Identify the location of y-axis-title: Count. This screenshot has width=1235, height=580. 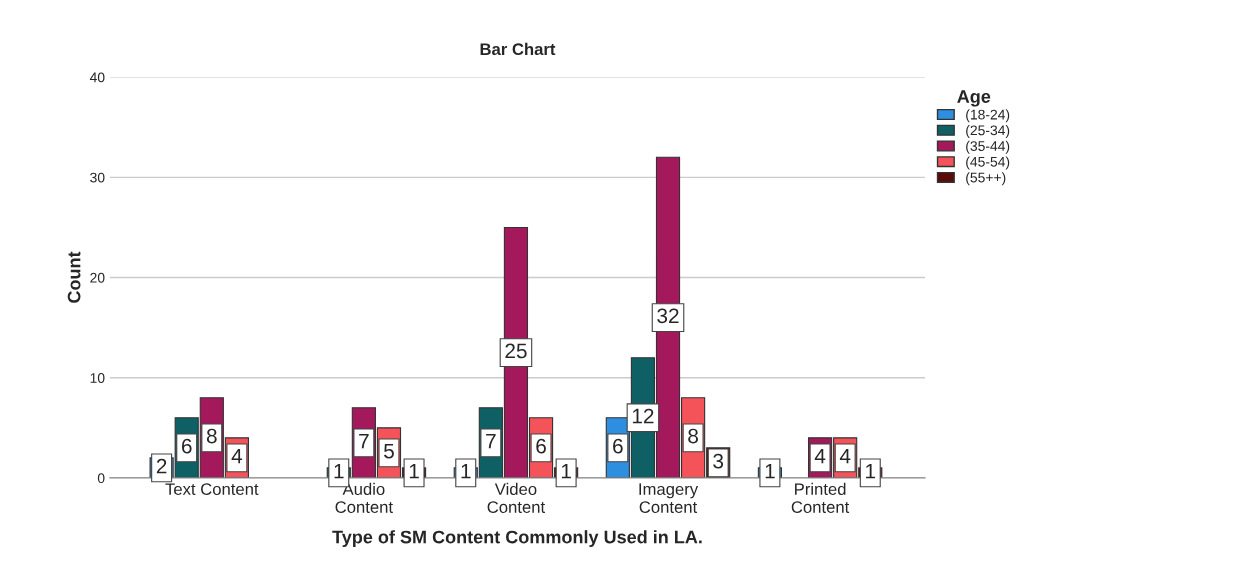
(74, 277).